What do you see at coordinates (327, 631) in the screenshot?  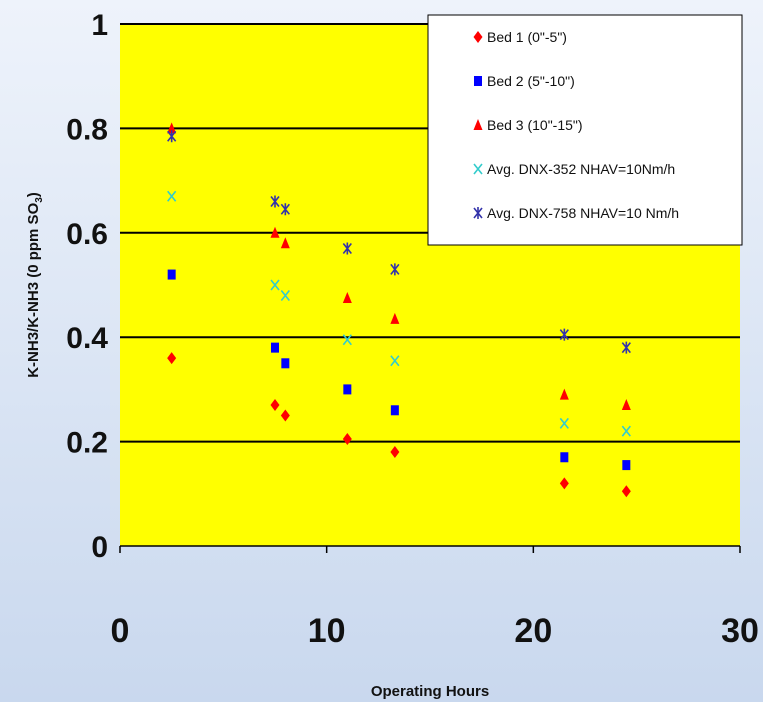 I see `x-tick-label: 10` at bounding box center [327, 631].